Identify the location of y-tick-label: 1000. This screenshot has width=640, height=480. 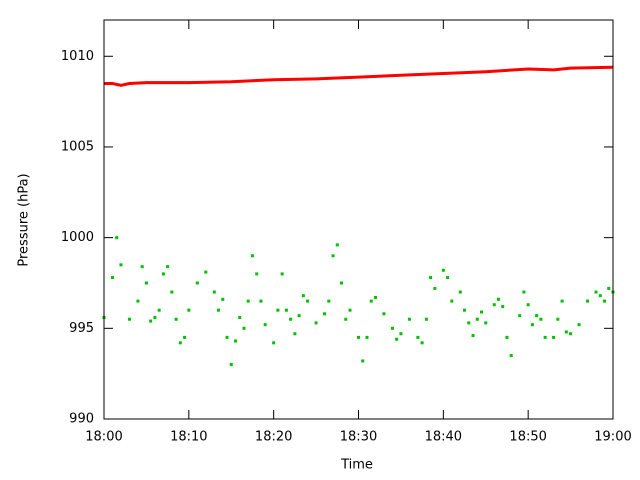
(77, 237).